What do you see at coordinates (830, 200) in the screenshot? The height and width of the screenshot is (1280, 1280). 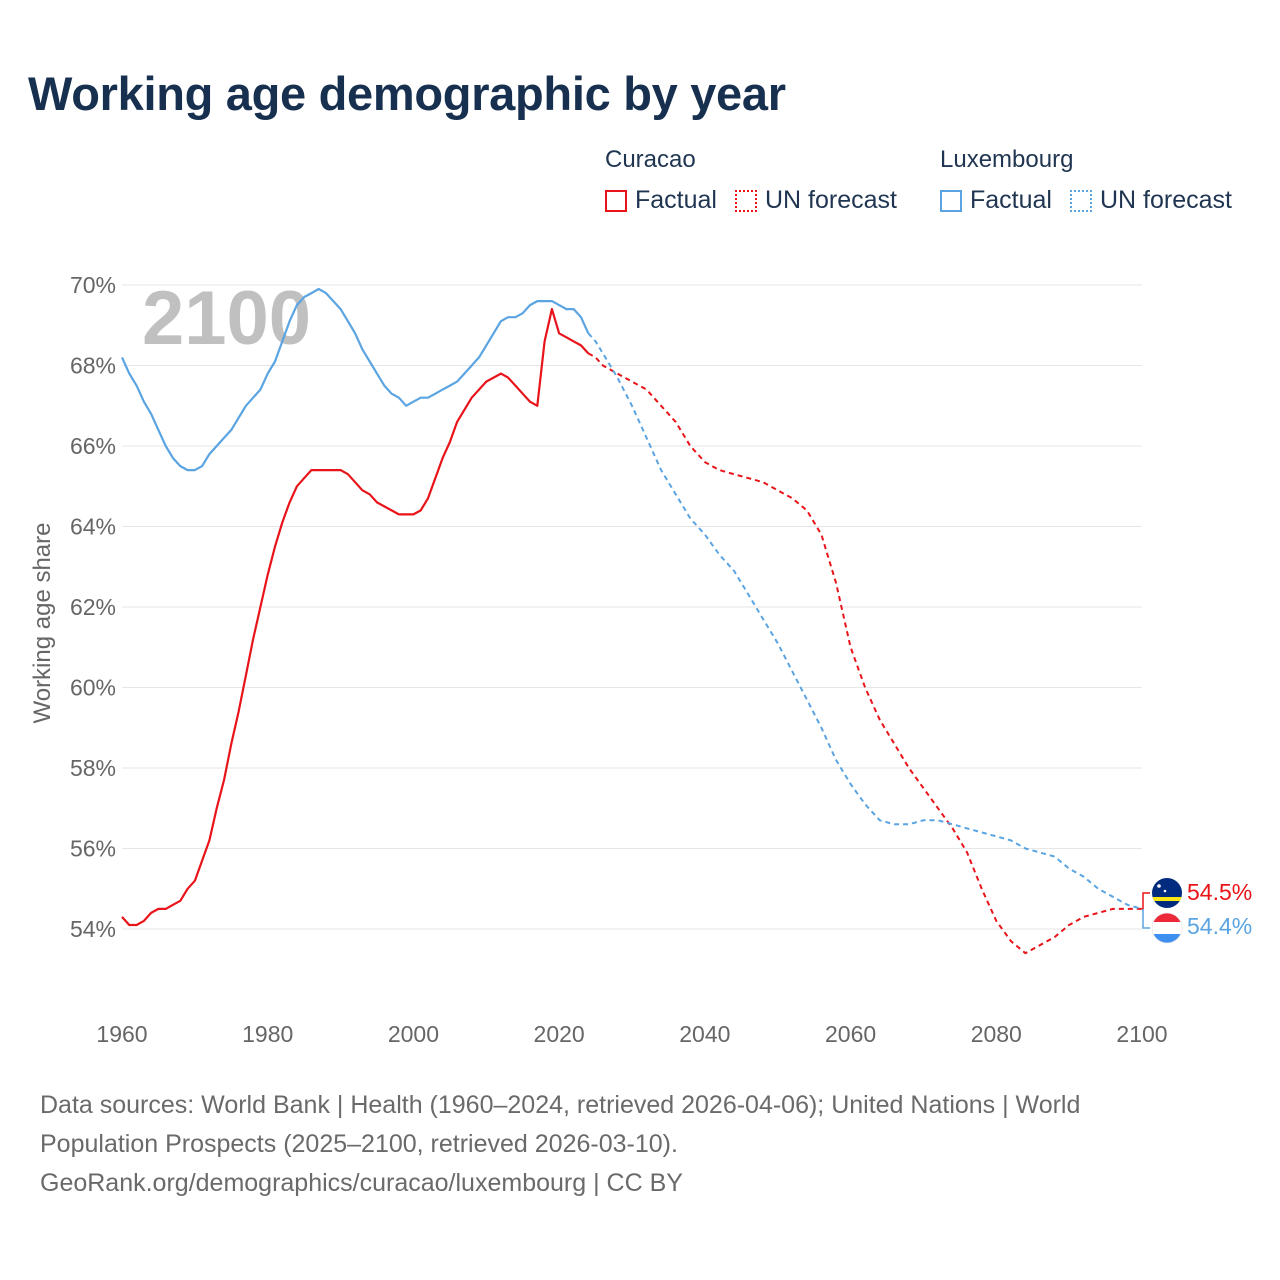 I see `legend-label-curacao-forecast: UN forecast` at bounding box center [830, 200].